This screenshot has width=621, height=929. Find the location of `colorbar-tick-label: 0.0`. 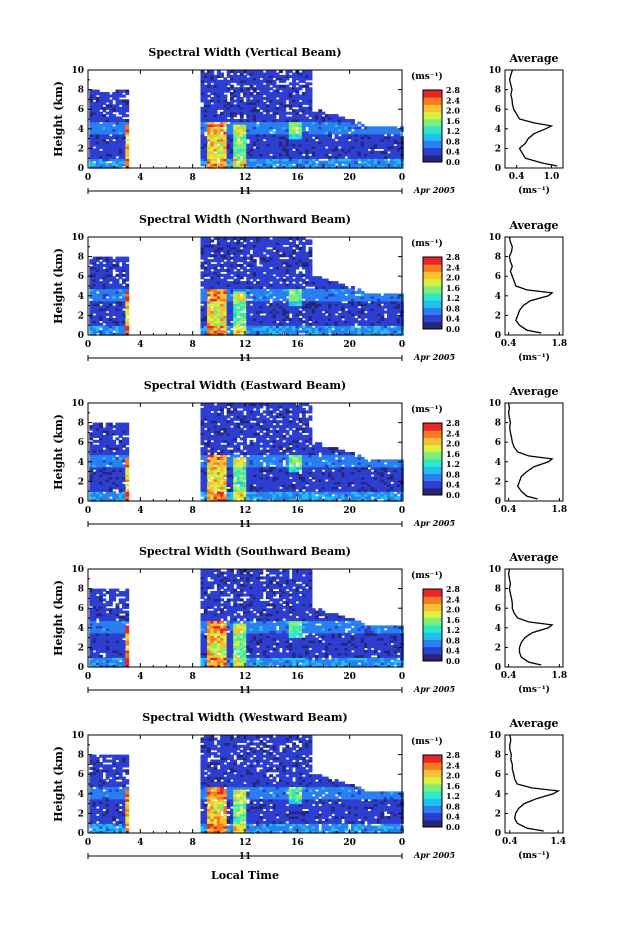

colorbar-tick-label: 0.0 is located at coordinates (453, 162).